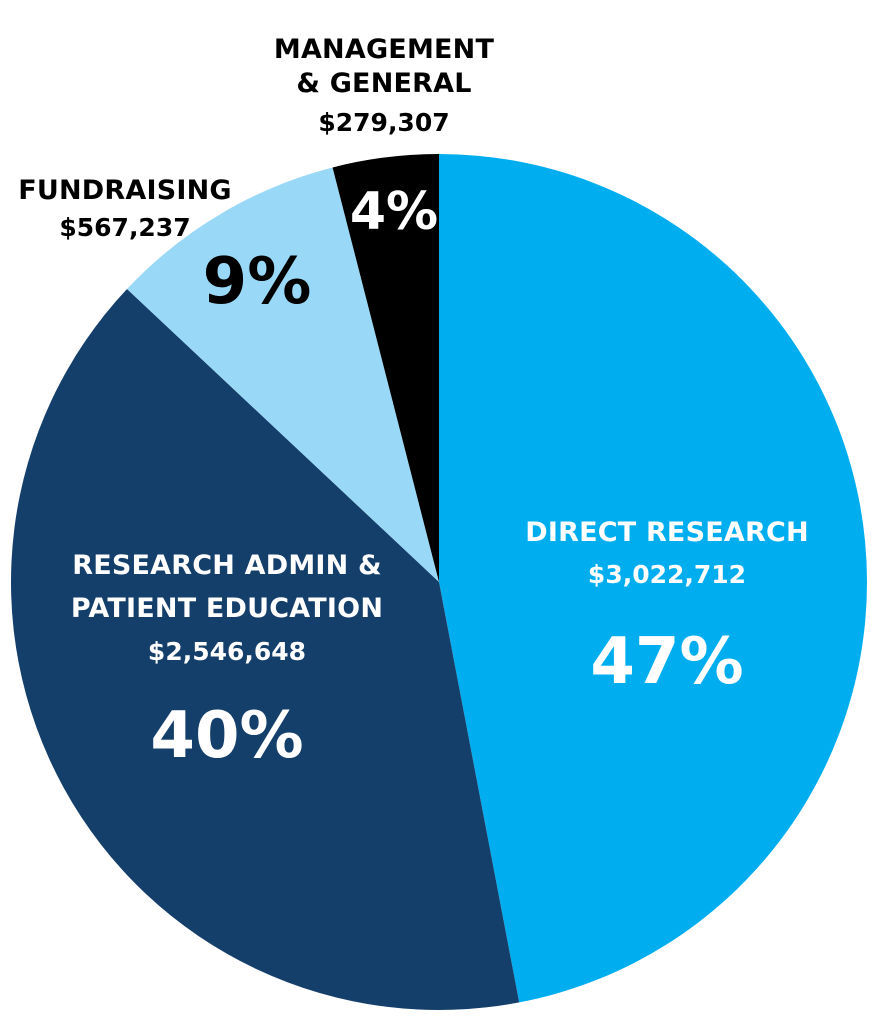  Describe the element at coordinates (666, 662) in the screenshot. I see `direct-research-percent: 47%` at that location.